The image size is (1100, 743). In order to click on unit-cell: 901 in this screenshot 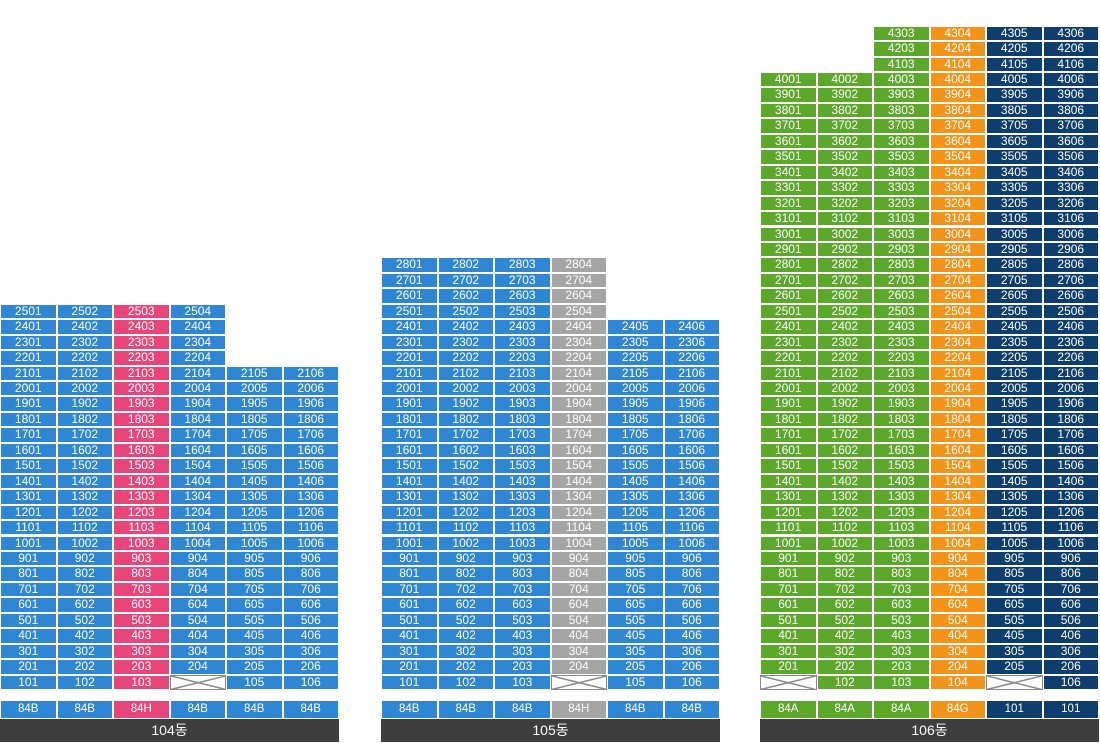, I will do `click(28, 558)`.